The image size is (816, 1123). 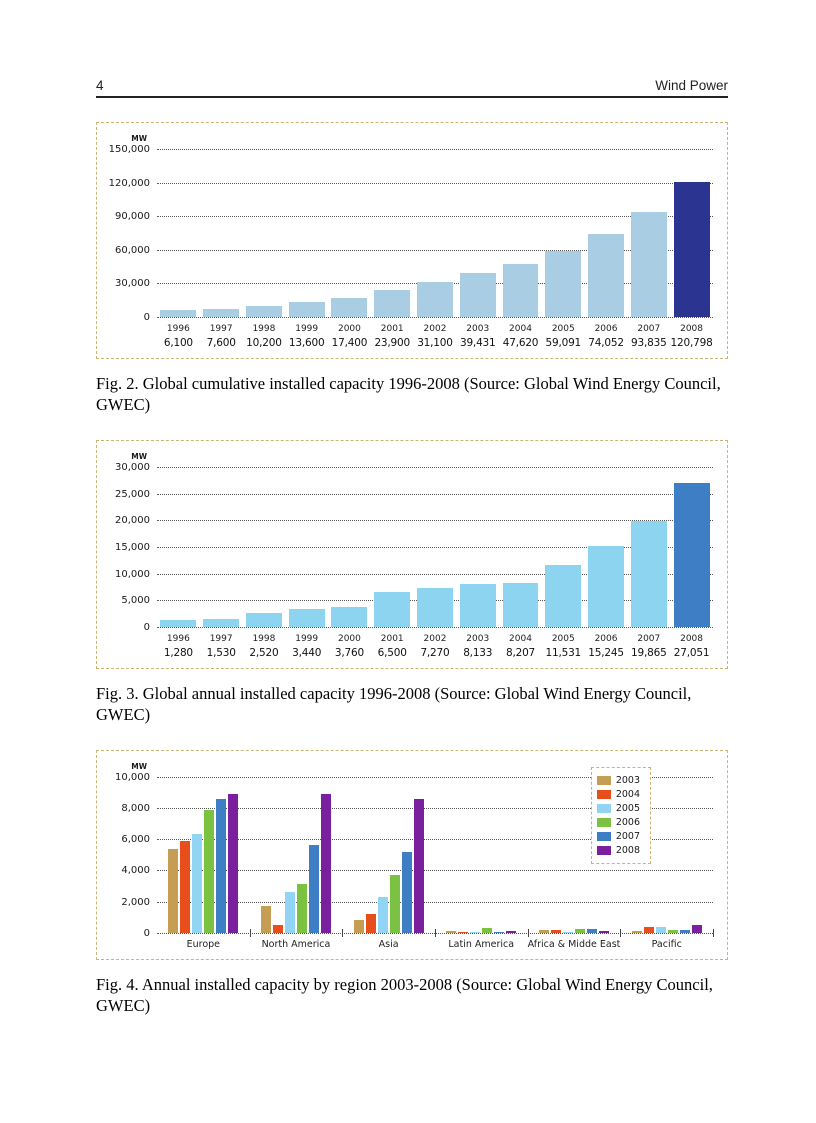 What do you see at coordinates (618, 822) in the screenshot?
I see `legend-entry: 2006` at bounding box center [618, 822].